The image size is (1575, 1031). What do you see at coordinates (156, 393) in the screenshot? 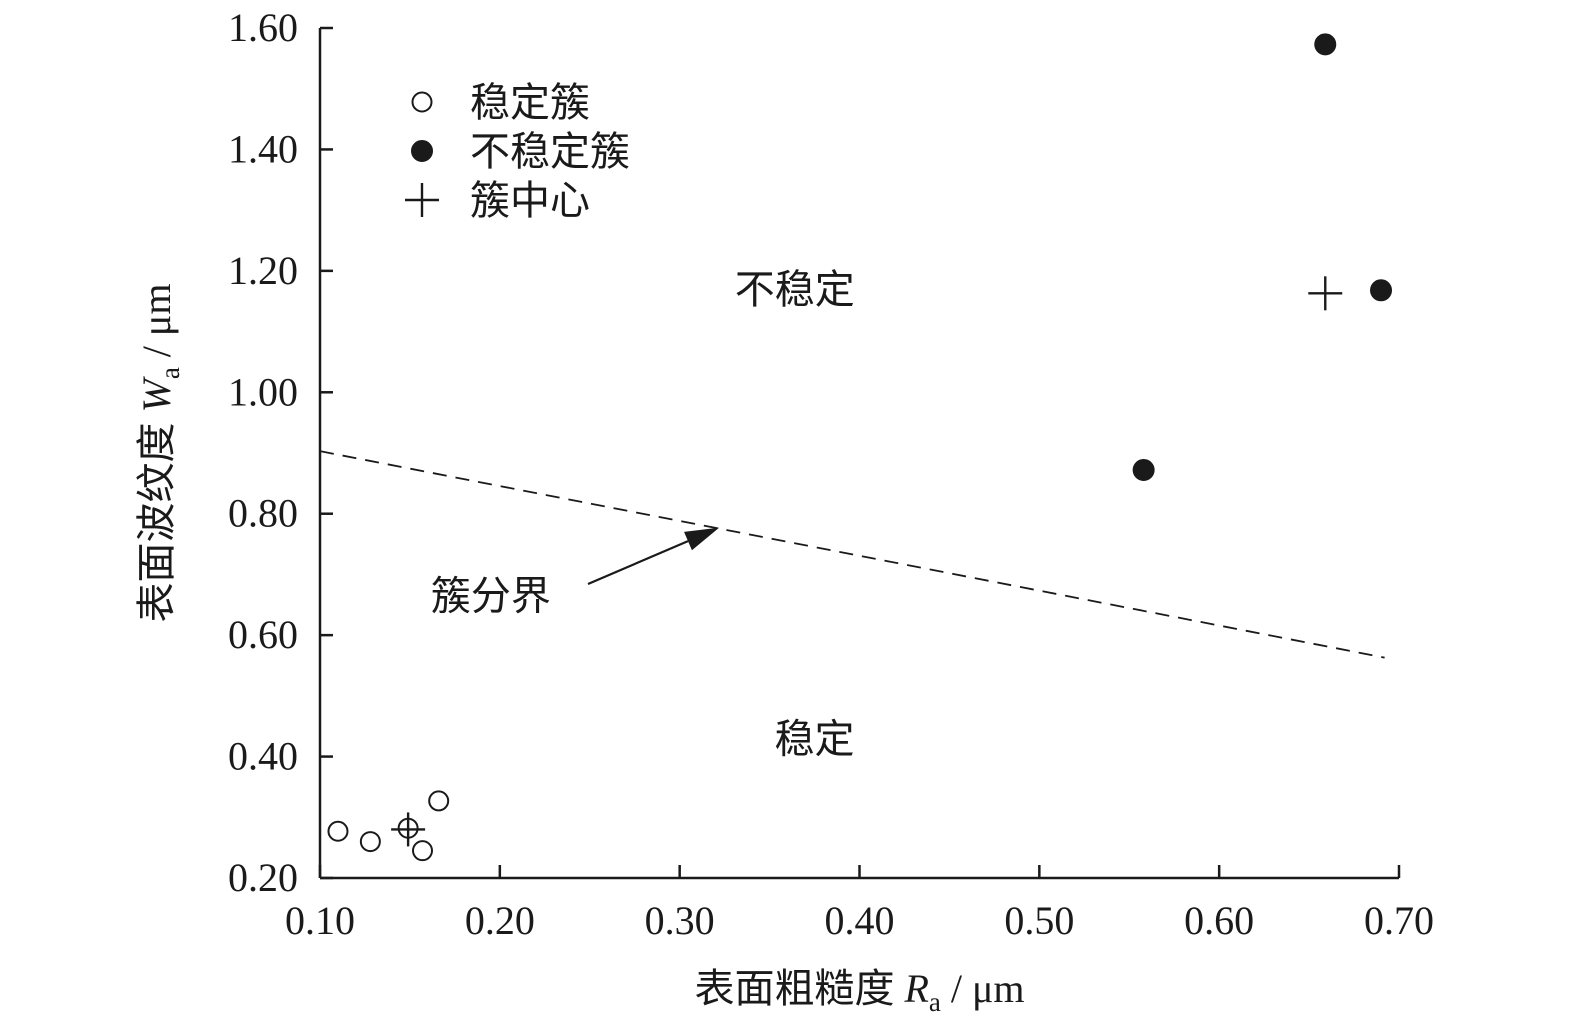
I see `y-axis-title-var: W` at bounding box center [156, 393].